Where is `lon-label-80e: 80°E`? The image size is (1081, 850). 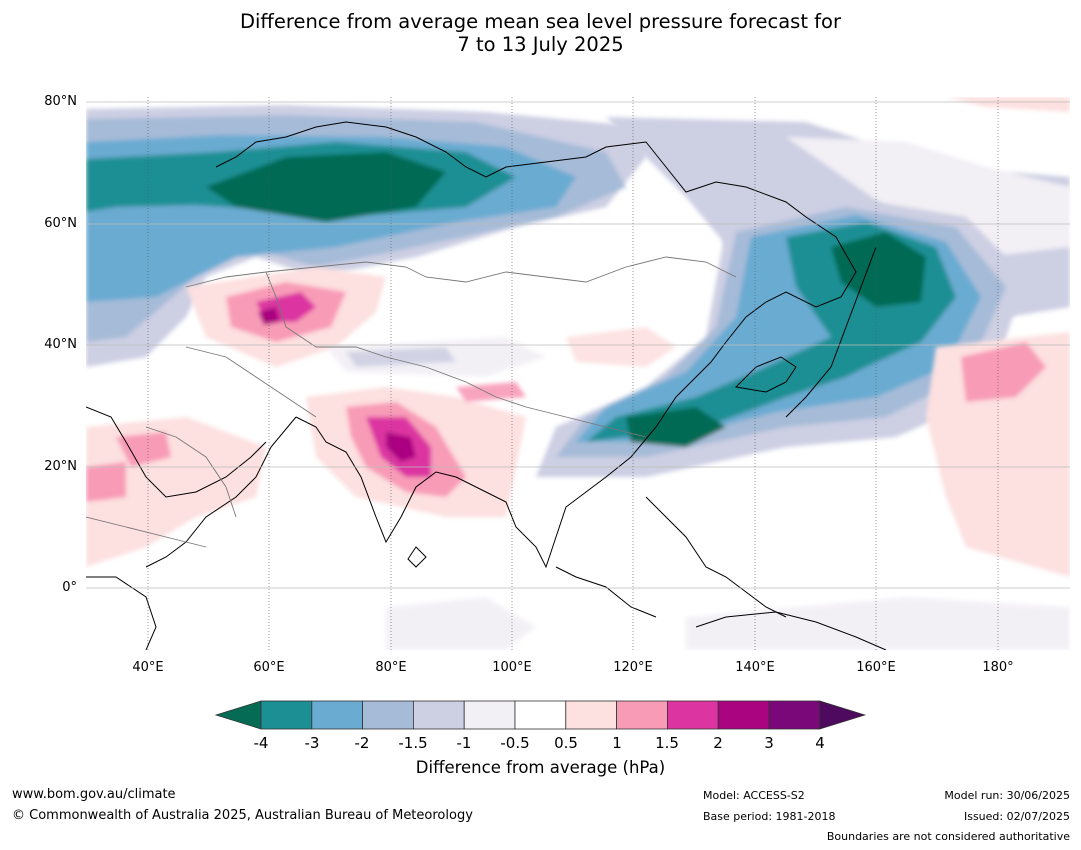 lon-label-80e: 80°E is located at coordinates (391, 667).